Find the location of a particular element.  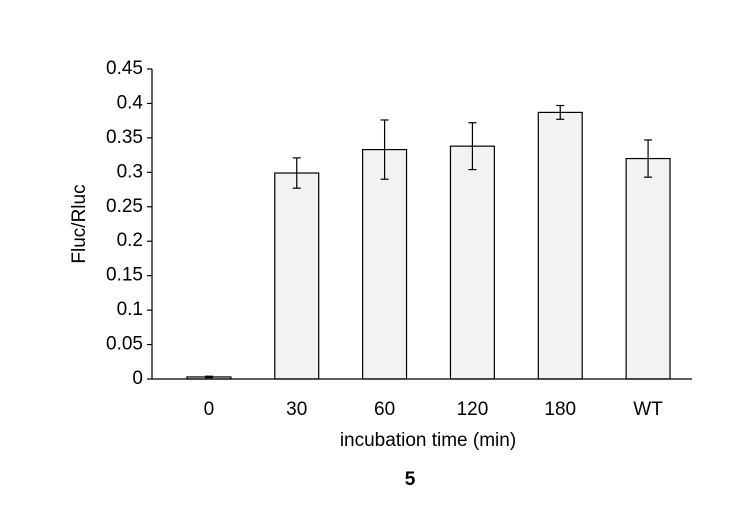

caption: 5 is located at coordinates (410, 479).